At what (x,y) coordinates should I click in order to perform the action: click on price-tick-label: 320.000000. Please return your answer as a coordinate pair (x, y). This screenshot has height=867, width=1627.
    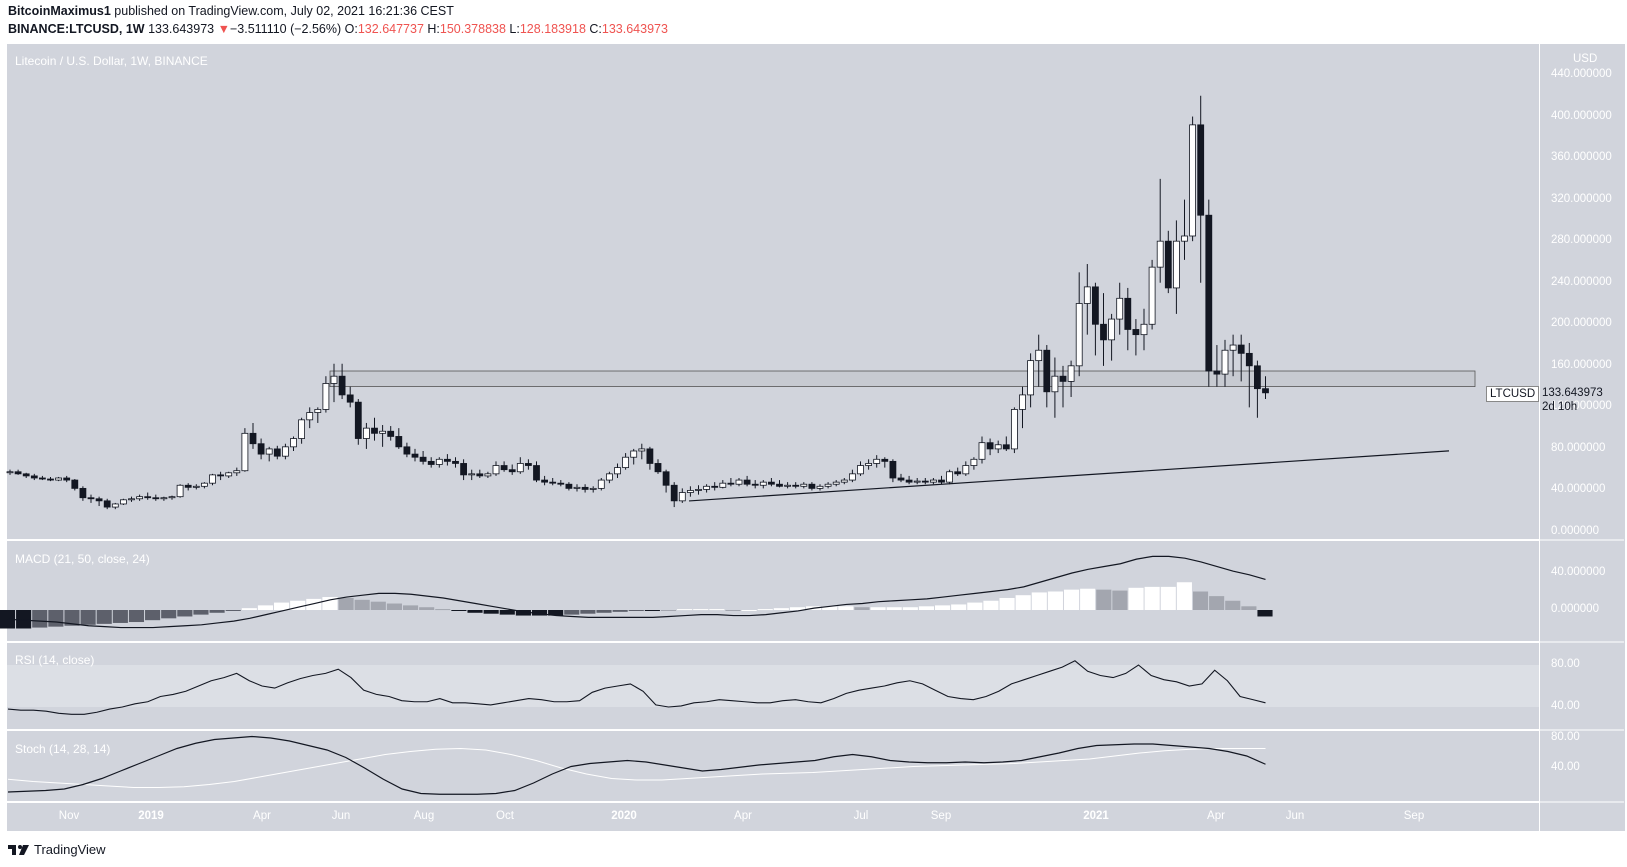
    Looking at the image, I should click on (1581, 198).